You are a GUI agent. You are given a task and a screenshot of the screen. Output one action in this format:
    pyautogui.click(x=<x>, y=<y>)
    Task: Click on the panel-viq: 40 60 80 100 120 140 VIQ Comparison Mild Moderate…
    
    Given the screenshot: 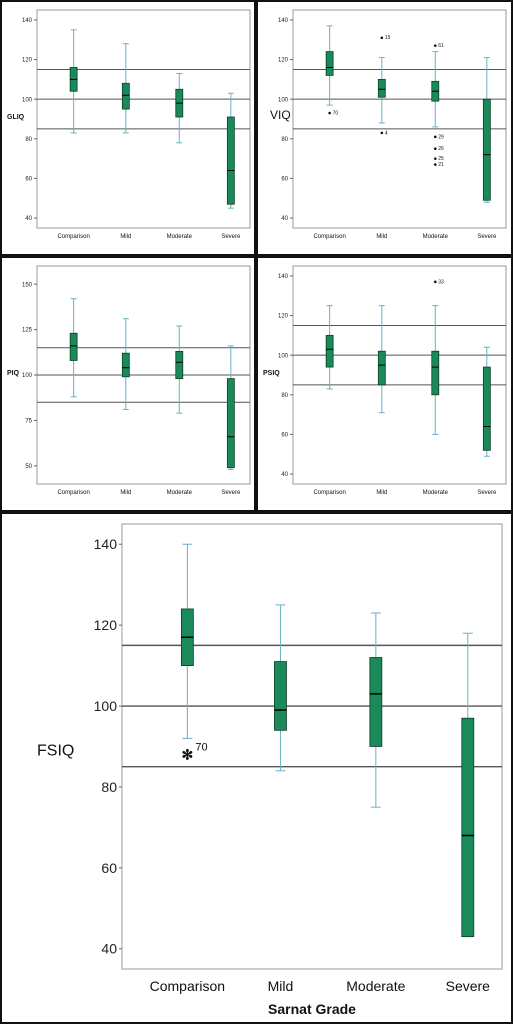 What is the action you would take?
    pyautogui.click(x=384, y=128)
    